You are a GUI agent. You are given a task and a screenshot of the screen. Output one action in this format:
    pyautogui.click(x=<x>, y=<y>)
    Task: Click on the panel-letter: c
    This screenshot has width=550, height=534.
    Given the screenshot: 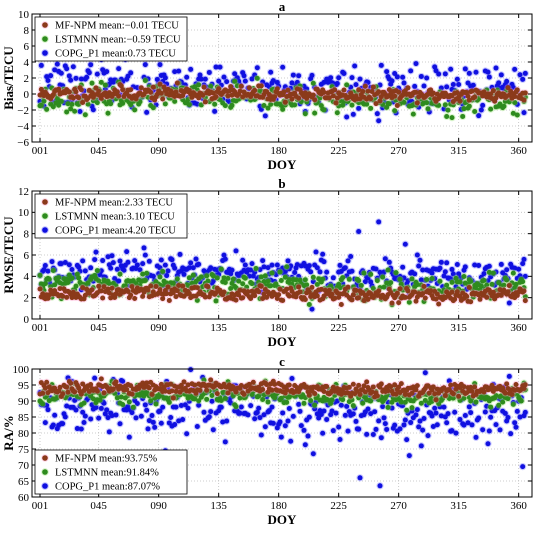 What is the action you would take?
    pyautogui.click(x=282, y=361)
    